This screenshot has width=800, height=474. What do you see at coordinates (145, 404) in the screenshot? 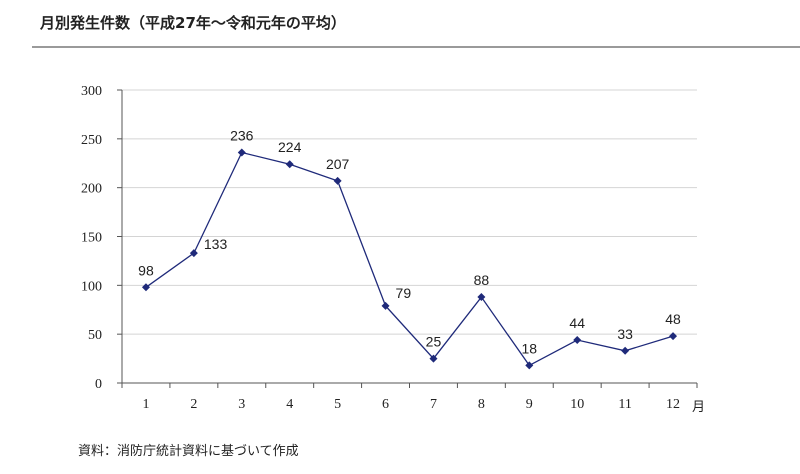
I see `x-tick-label: 1` at bounding box center [145, 404].